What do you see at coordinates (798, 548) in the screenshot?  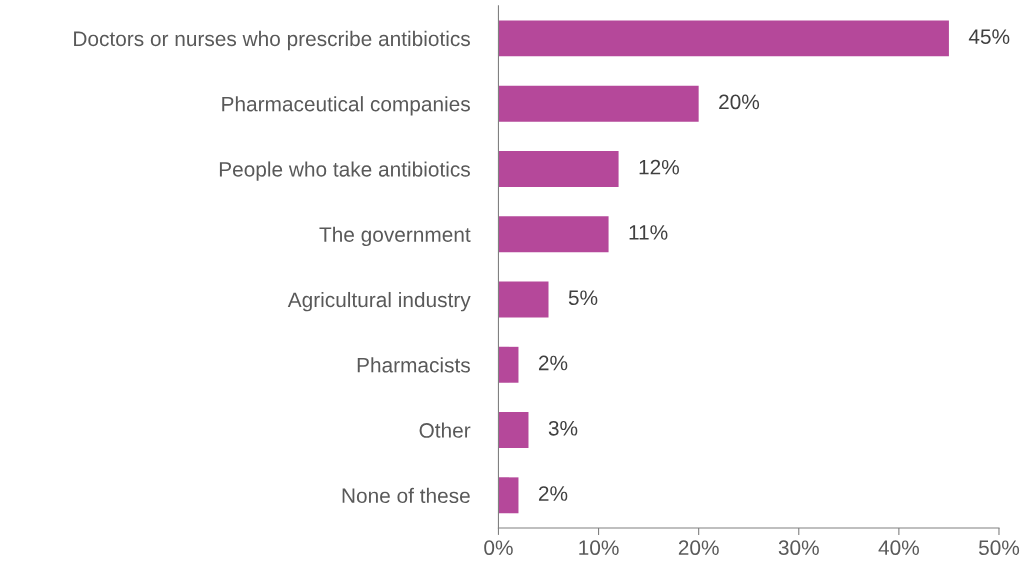 I see `x-tick-label: 30%` at bounding box center [798, 548].